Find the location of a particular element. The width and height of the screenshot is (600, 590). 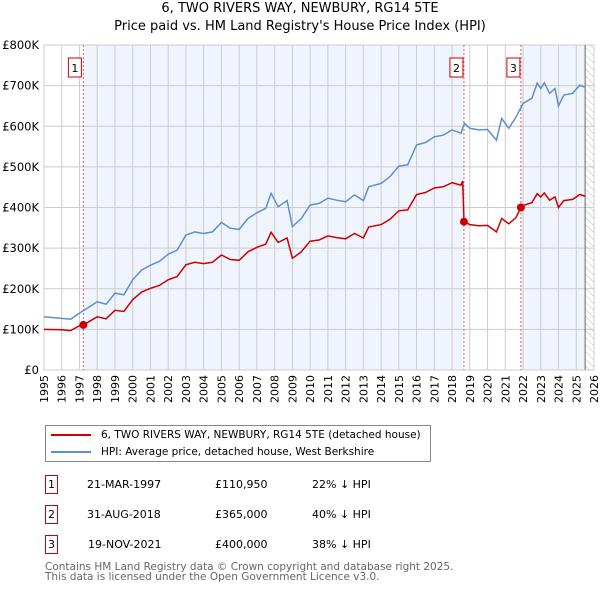

sale-label: 2 is located at coordinates (456, 68).